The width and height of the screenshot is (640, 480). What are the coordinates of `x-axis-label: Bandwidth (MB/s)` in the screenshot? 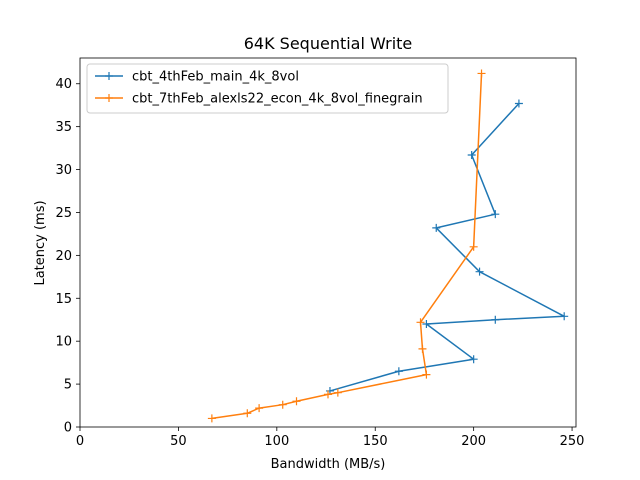 It's located at (328, 464).